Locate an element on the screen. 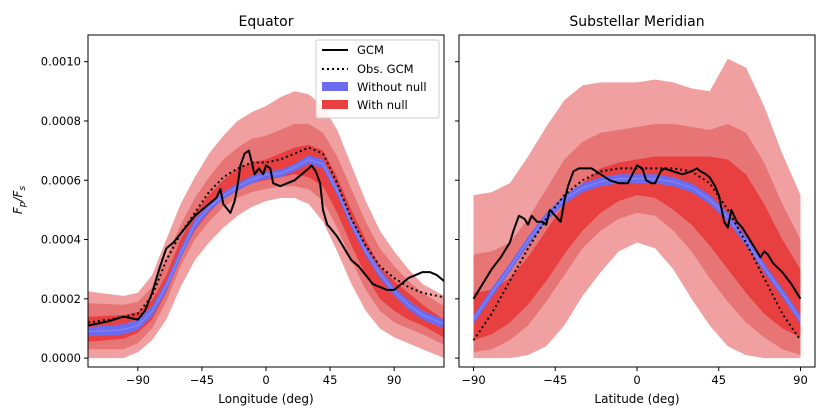  legend-frame is located at coordinates (377, 79).